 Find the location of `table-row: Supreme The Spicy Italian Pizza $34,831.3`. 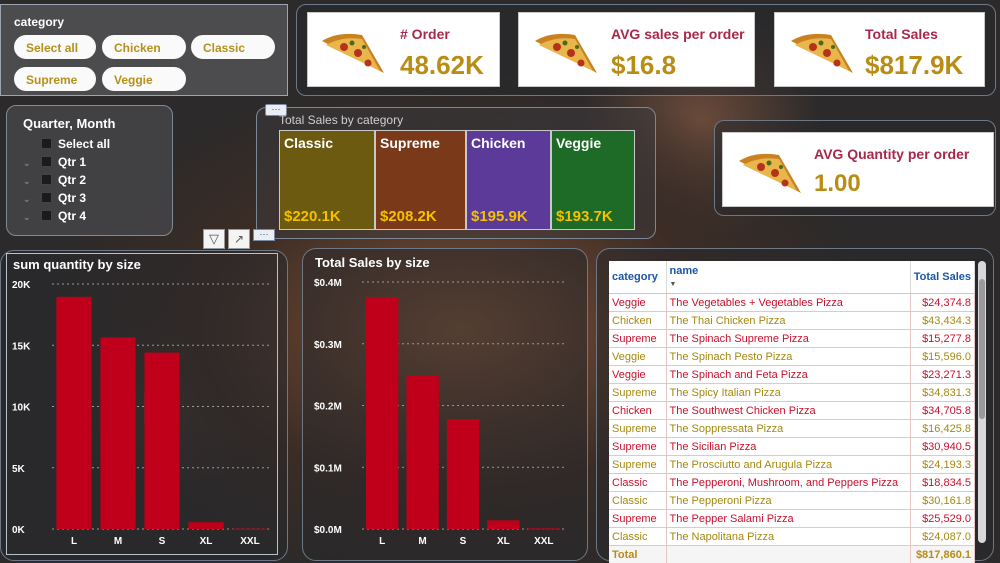

table-row: Supreme The Spicy Italian Pizza $34,831.3 is located at coordinates (792, 392).